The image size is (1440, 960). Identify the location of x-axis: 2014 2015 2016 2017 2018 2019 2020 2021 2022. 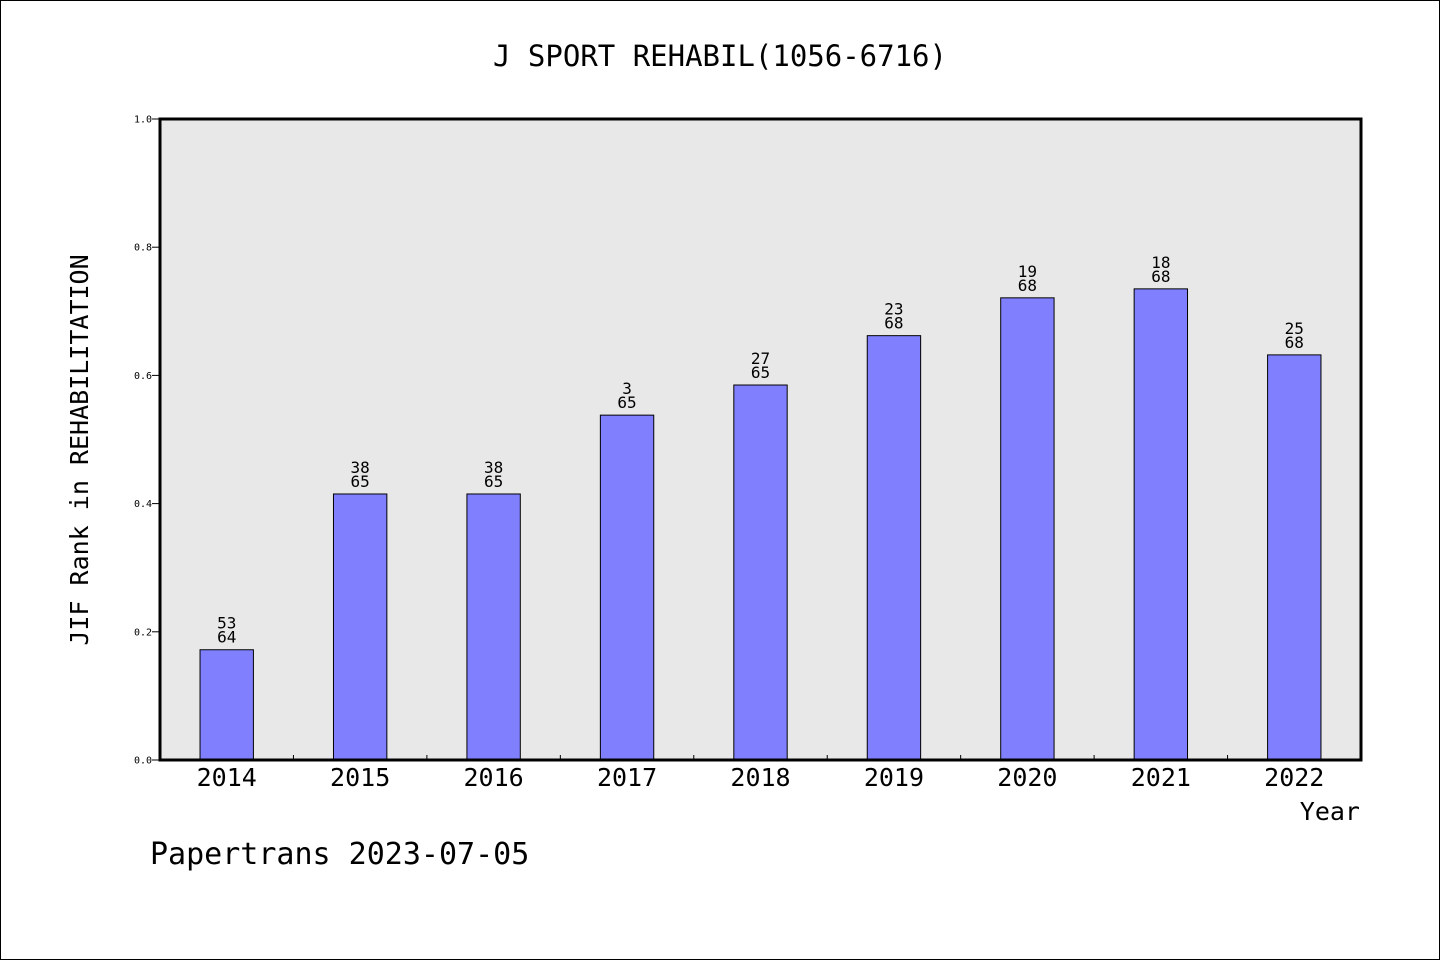
(760, 773).